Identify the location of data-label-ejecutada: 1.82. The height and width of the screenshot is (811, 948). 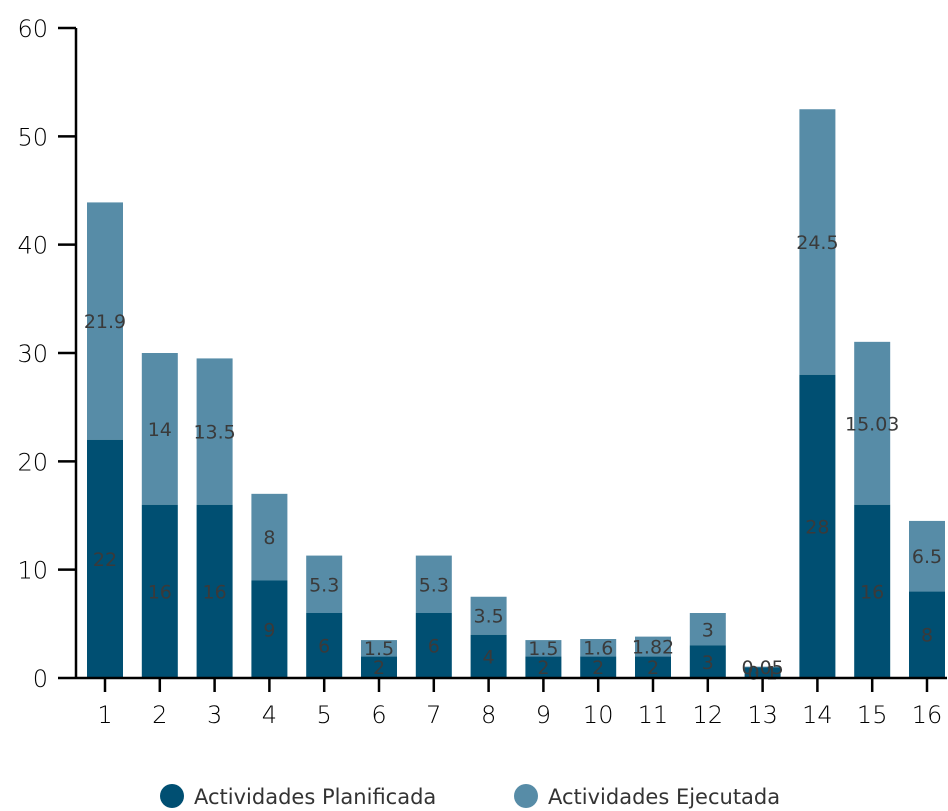
(653, 647).